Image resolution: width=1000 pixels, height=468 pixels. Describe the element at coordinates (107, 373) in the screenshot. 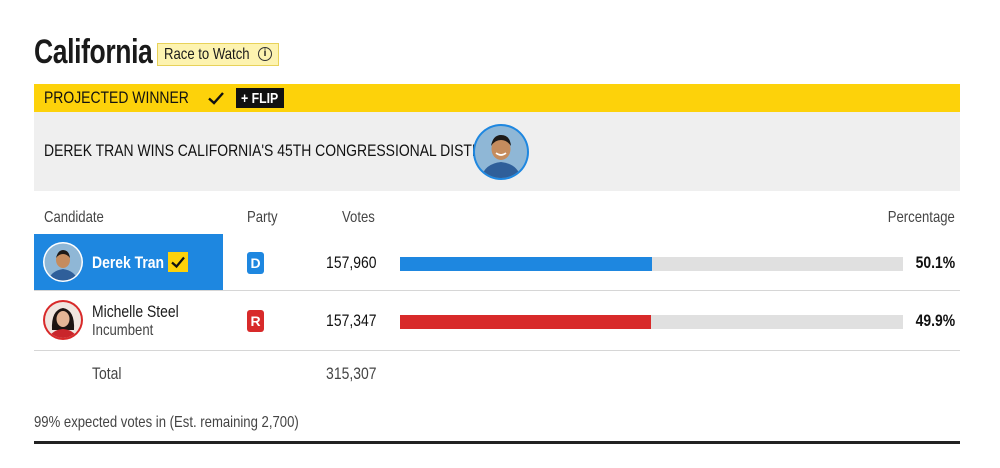

I see `total-label: Total` at that location.